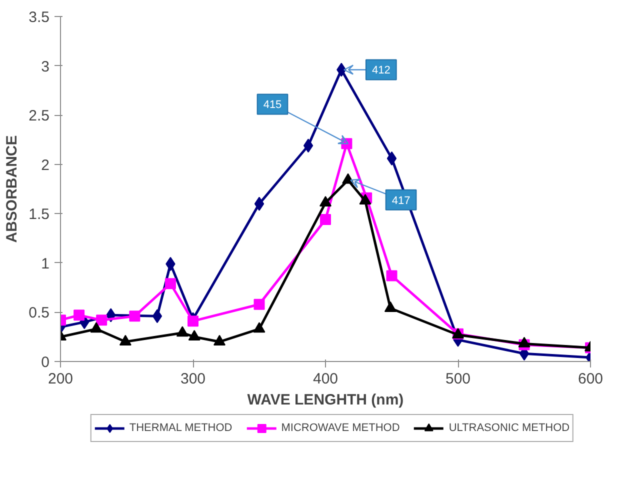 This screenshot has height=487, width=642. Describe the element at coordinates (401, 200) in the screenshot. I see `annotation: 417` at that location.